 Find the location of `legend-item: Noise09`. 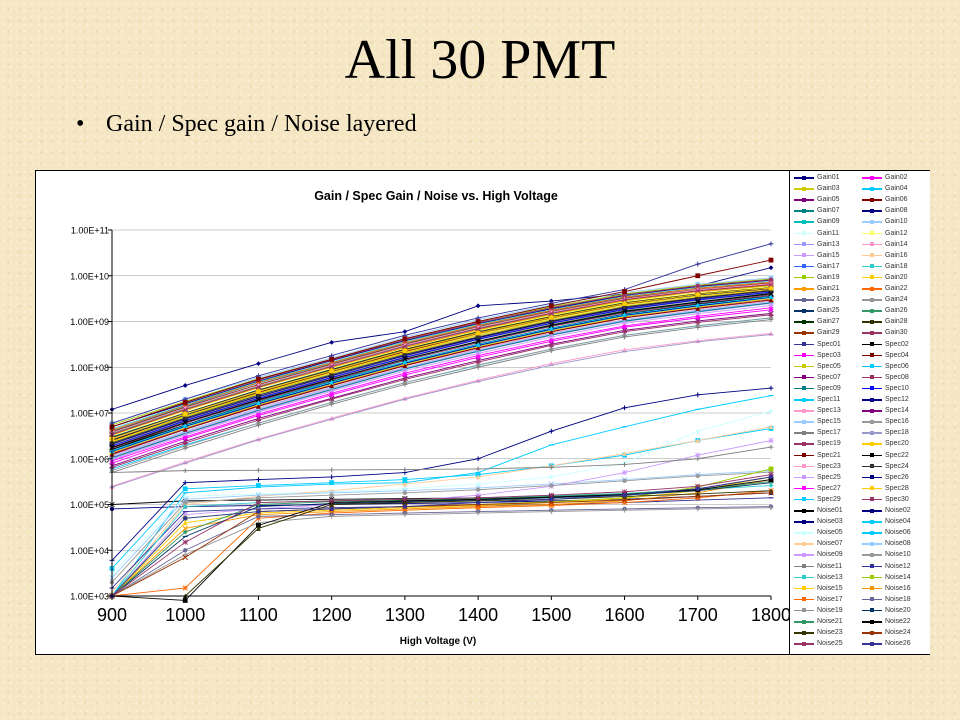

legend-item: Noise09 is located at coordinates (827, 555).